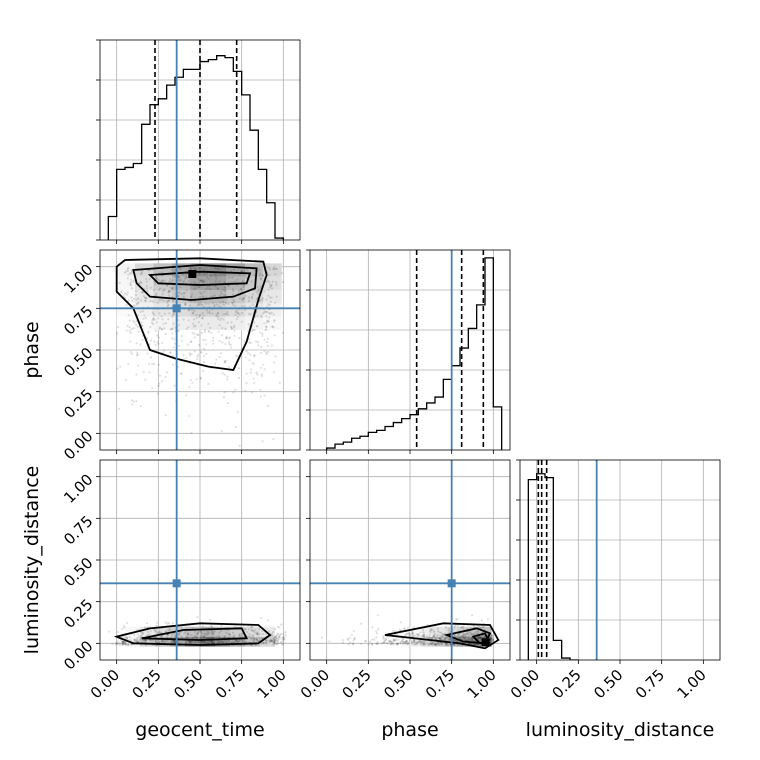 Image resolution: width=760 pixels, height=760 pixels. What do you see at coordinates (440, 684) in the screenshot?
I see `x-tick-label: 0.75` at bounding box center [440, 684].